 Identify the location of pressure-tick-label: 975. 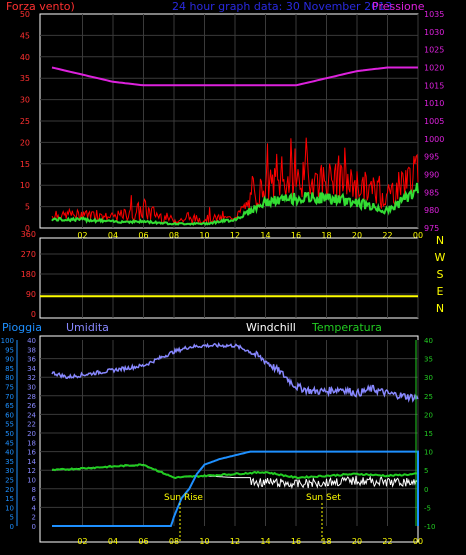
(431, 228).